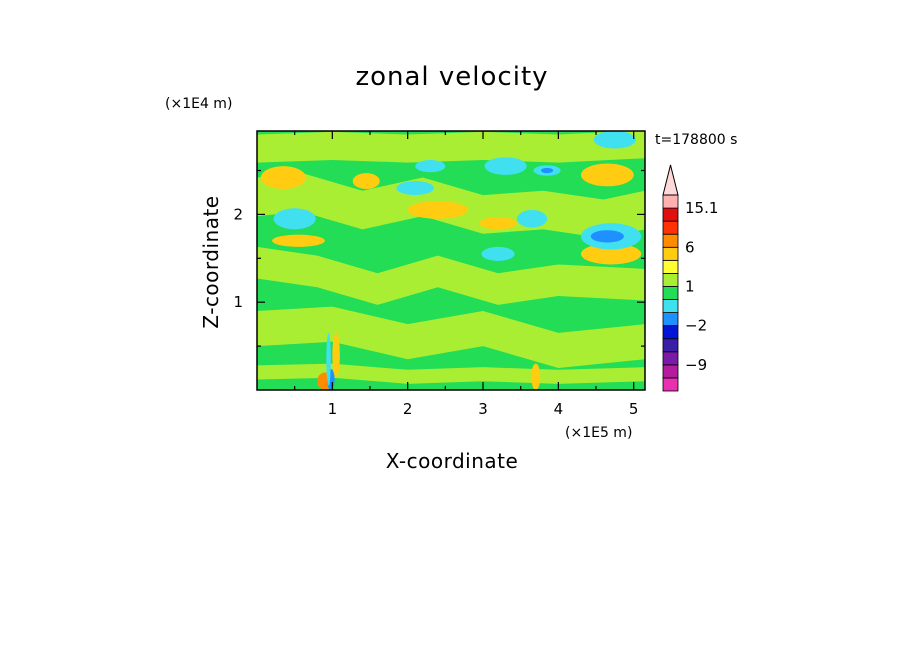 The image size is (904, 654). Describe the element at coordinates (696, 365) in the screenshot. I see `colorbar-label: −9` at that location.